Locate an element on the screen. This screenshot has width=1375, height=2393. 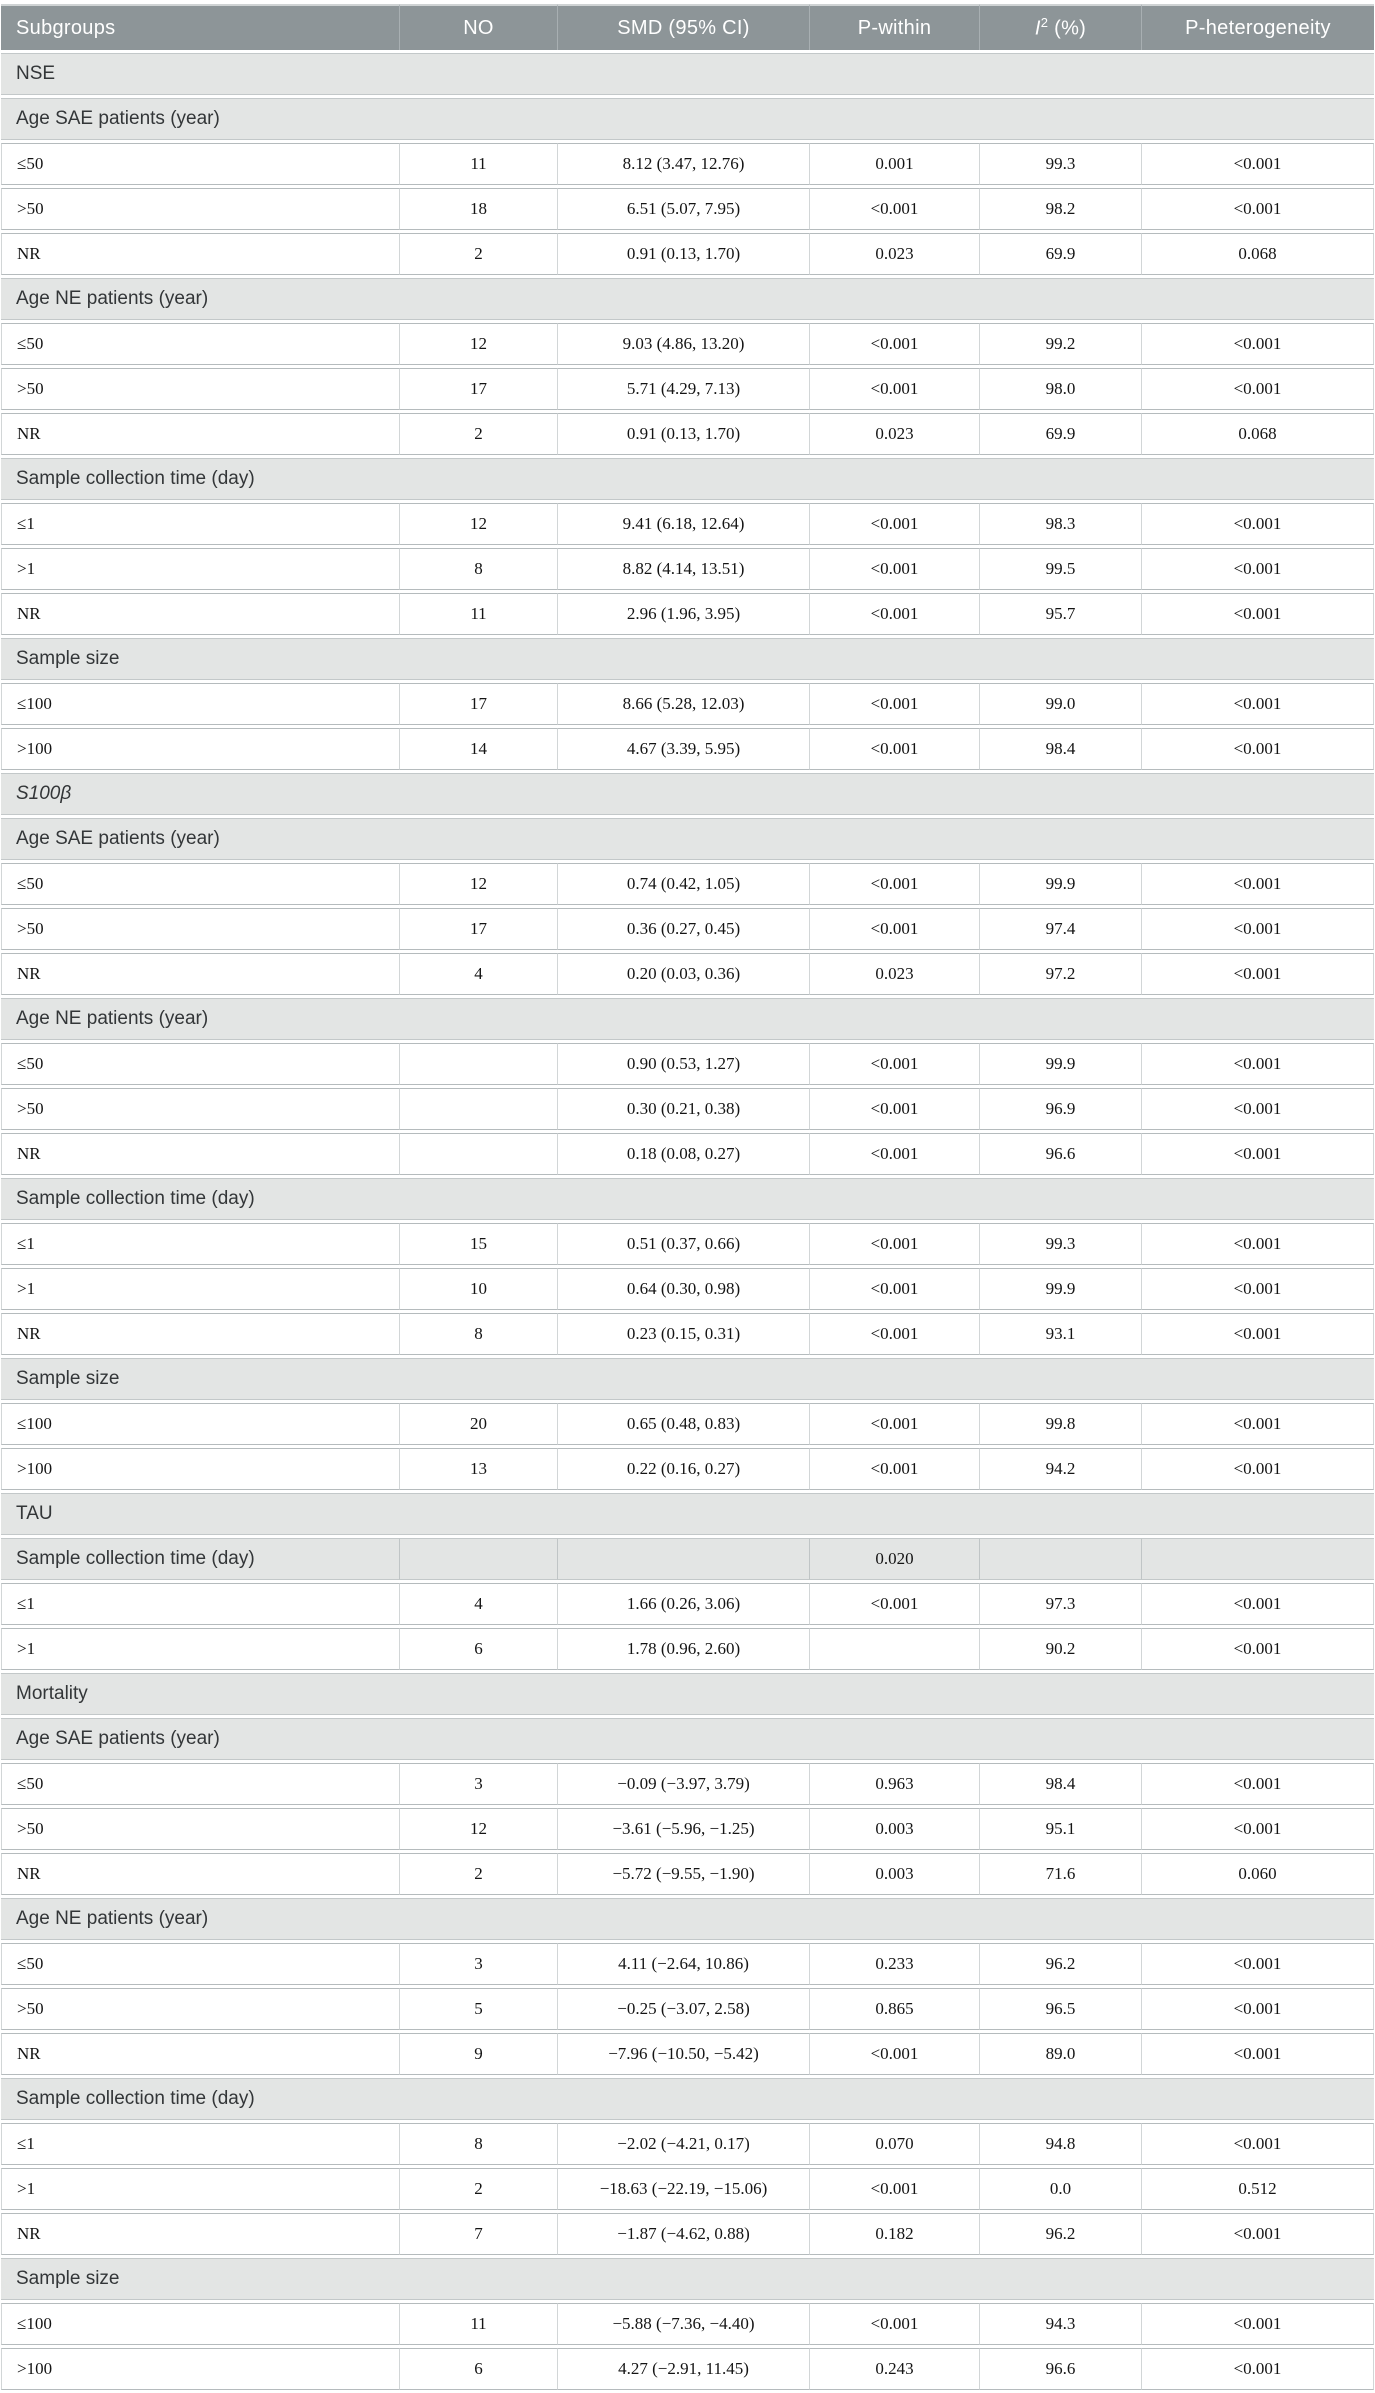
subgroup-label-cell: NR is located at coordinates (200, 1154).